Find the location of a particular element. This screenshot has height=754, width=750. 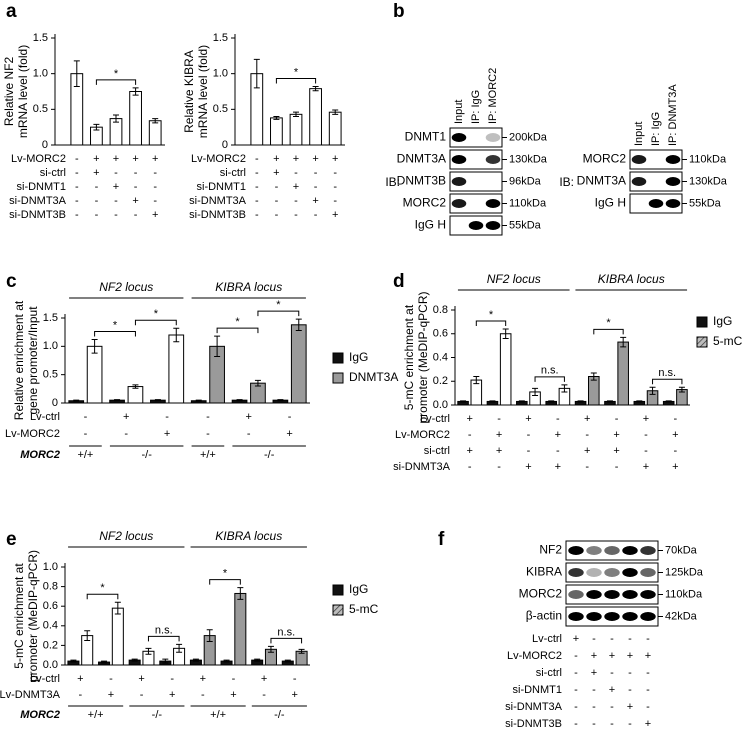

y-tick-label: 0.6 is located at coordinates (440, 334).